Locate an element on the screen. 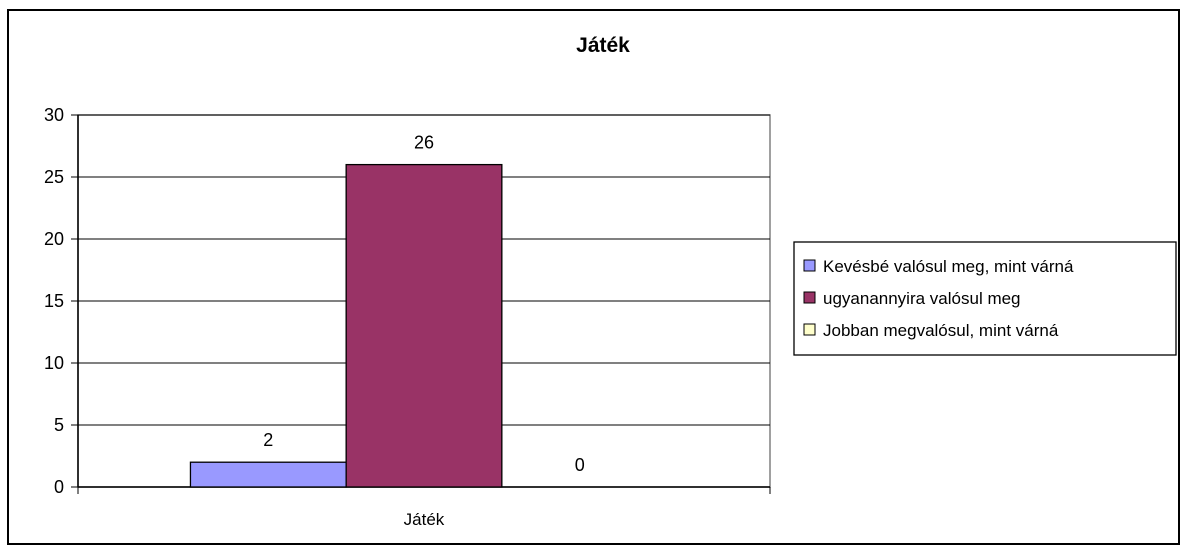  data-label: 0 is located at coordinates (580, 465).